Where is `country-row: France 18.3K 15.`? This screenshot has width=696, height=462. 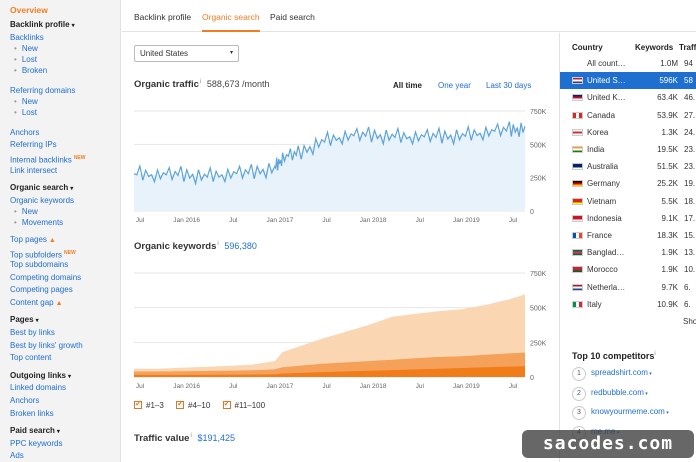
country-row: France 18.3K 15. is located at coordinates (628, 235).